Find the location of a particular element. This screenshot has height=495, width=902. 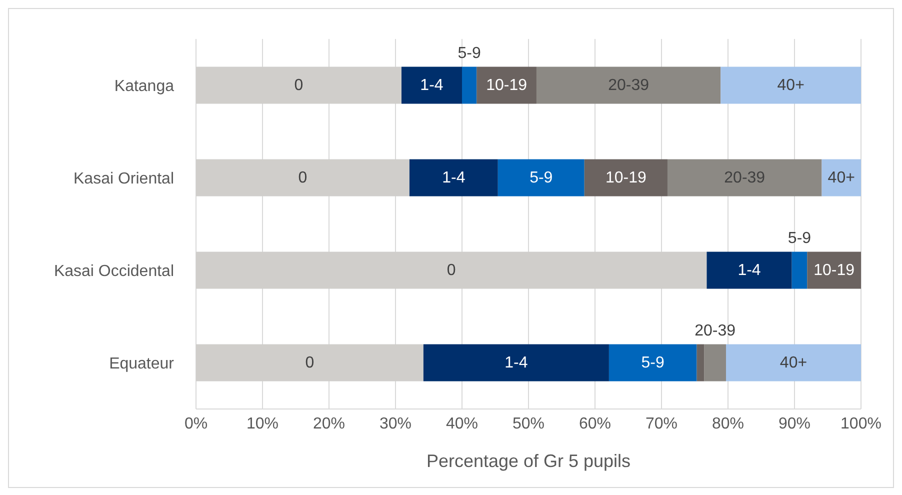

series-label: 20-39 is located at coordinates (629, 85).